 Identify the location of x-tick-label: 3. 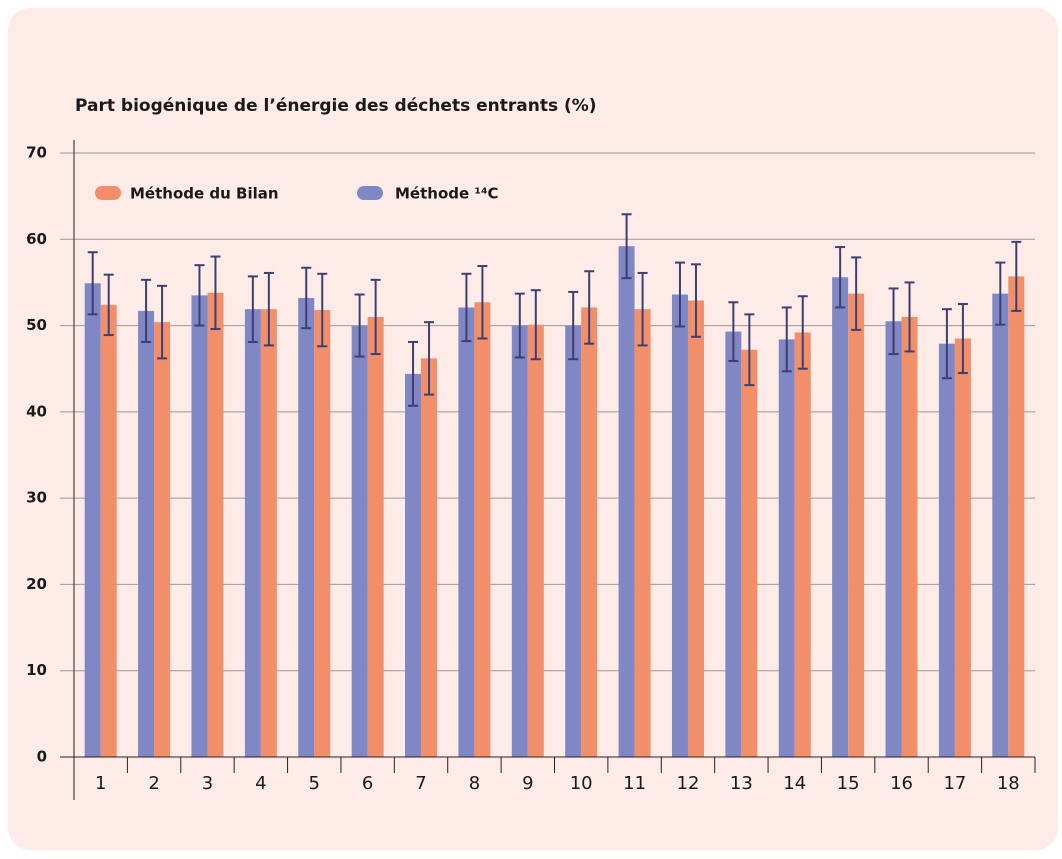
(207, 783).